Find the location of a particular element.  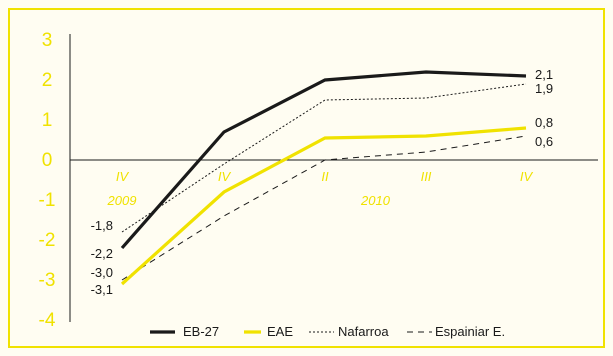

x-year-label: 2010 is located at coordinates (375, 200).